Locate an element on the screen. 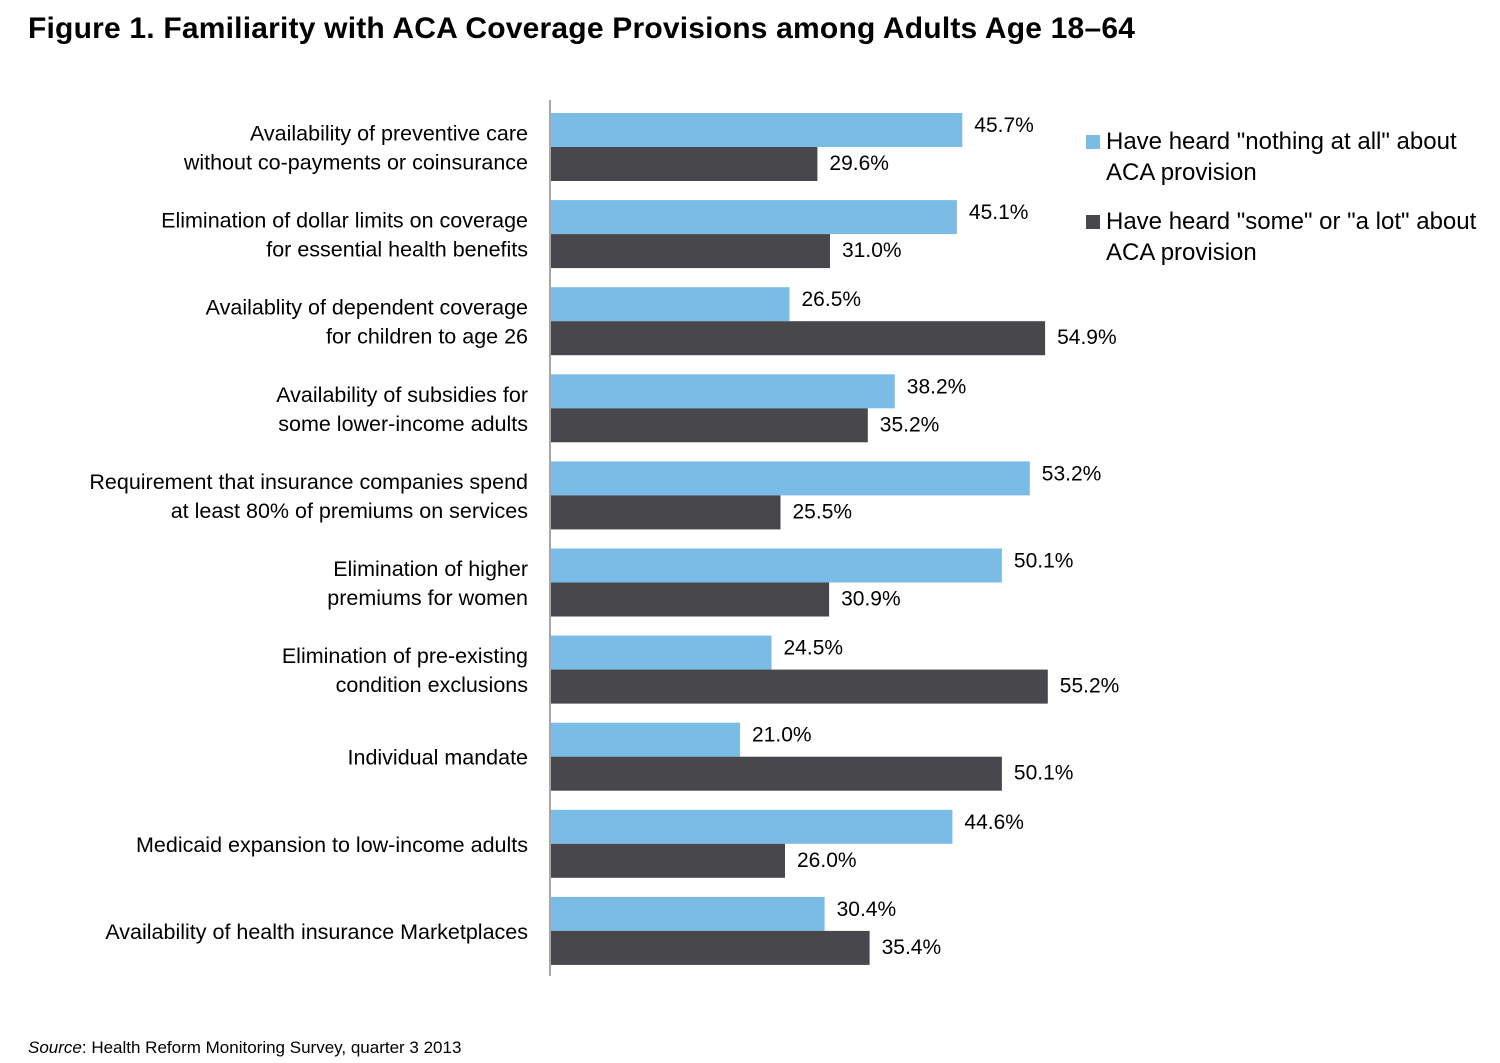  data-label-nothing-5: 50.1% is located at coordinates (1044, 561).